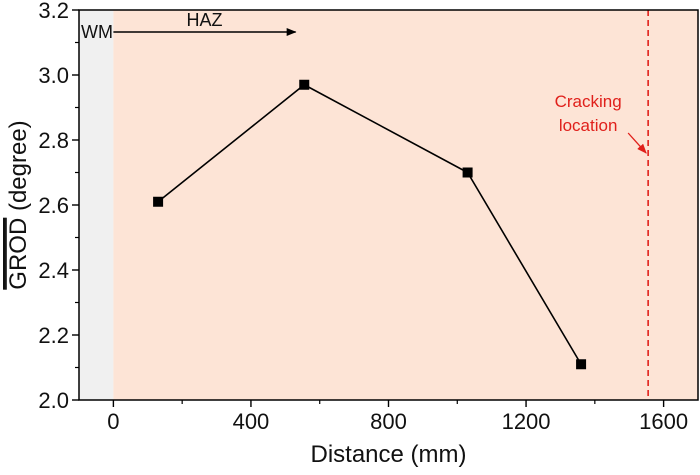  What do you see at coordinates (97, 32) in the screenshot?
I see `region-label-wm: WM` at bounding box center [97, 32].